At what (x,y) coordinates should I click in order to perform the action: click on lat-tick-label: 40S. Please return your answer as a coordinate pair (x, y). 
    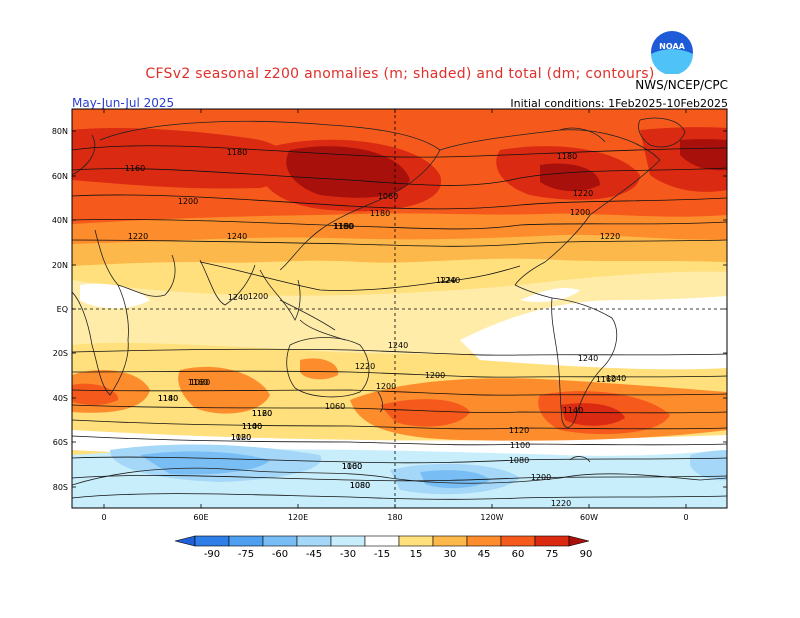
    Looking at the image, I should click on (60, 398).